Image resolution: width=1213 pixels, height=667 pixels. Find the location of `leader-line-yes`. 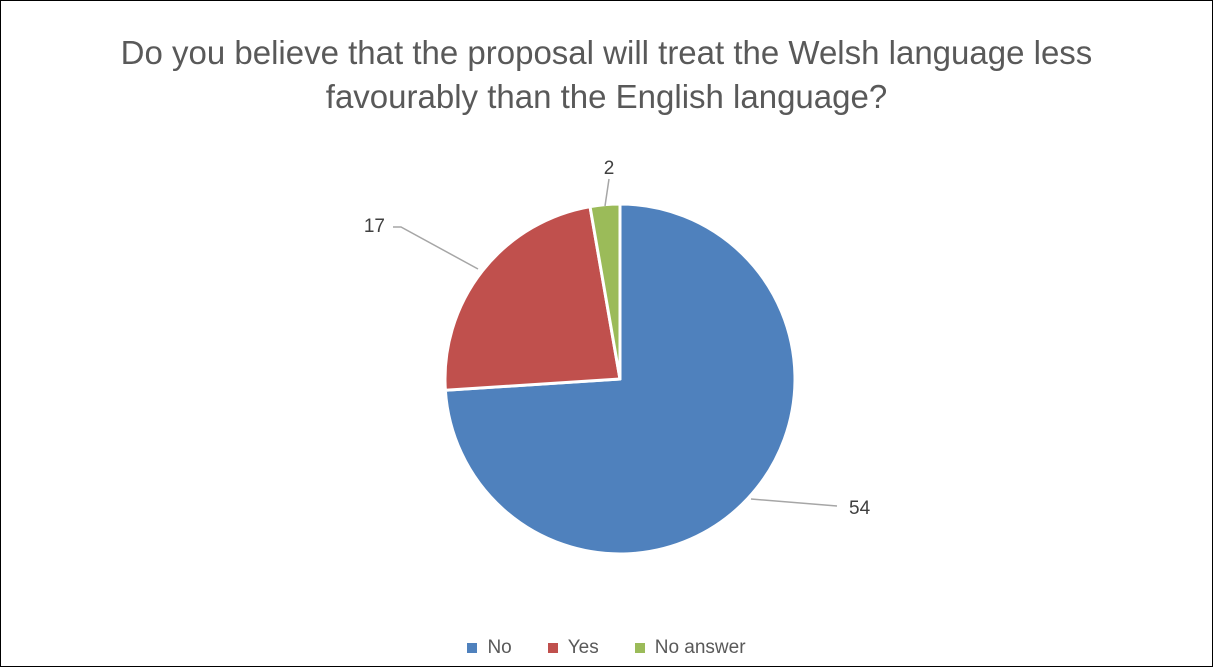

leader-line-yes is located at coordinates (436, 248).